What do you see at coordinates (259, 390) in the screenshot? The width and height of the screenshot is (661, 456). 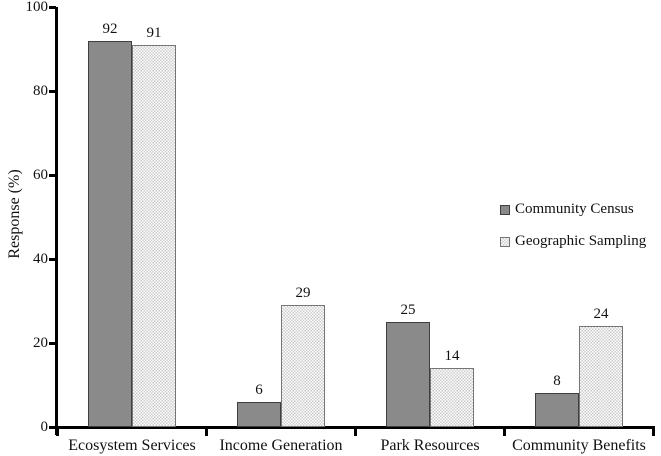 I see `bar-value-label: 6` at bounding box center [259, 390].